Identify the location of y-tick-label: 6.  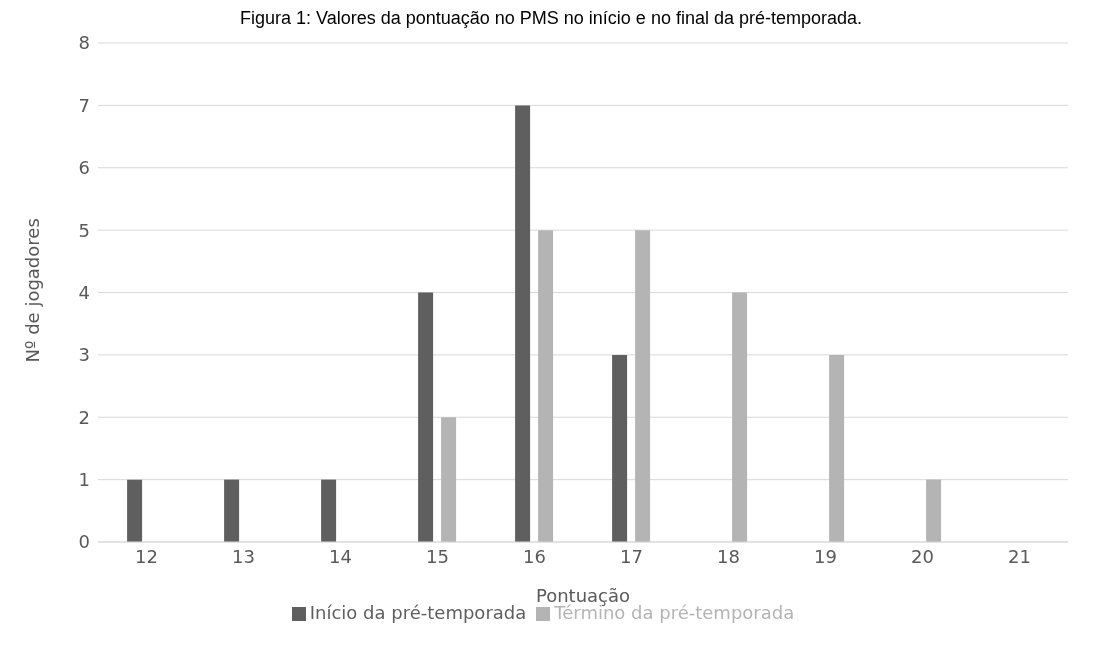
(84, 168).